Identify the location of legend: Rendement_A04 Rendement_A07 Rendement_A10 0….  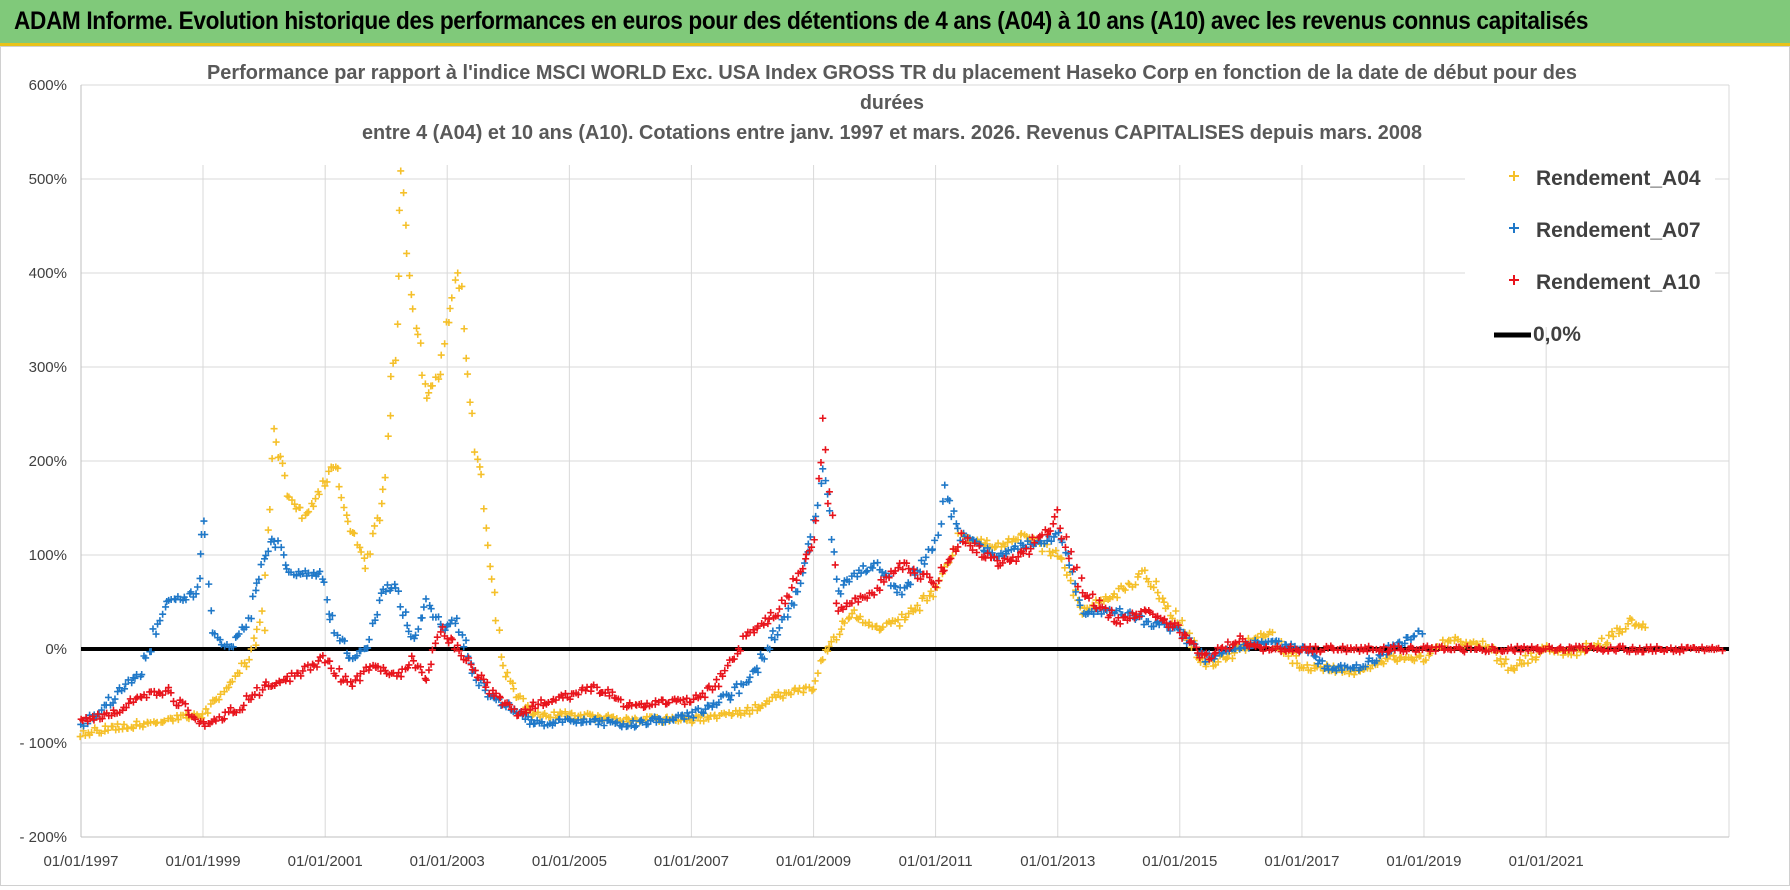
(1590, 240).